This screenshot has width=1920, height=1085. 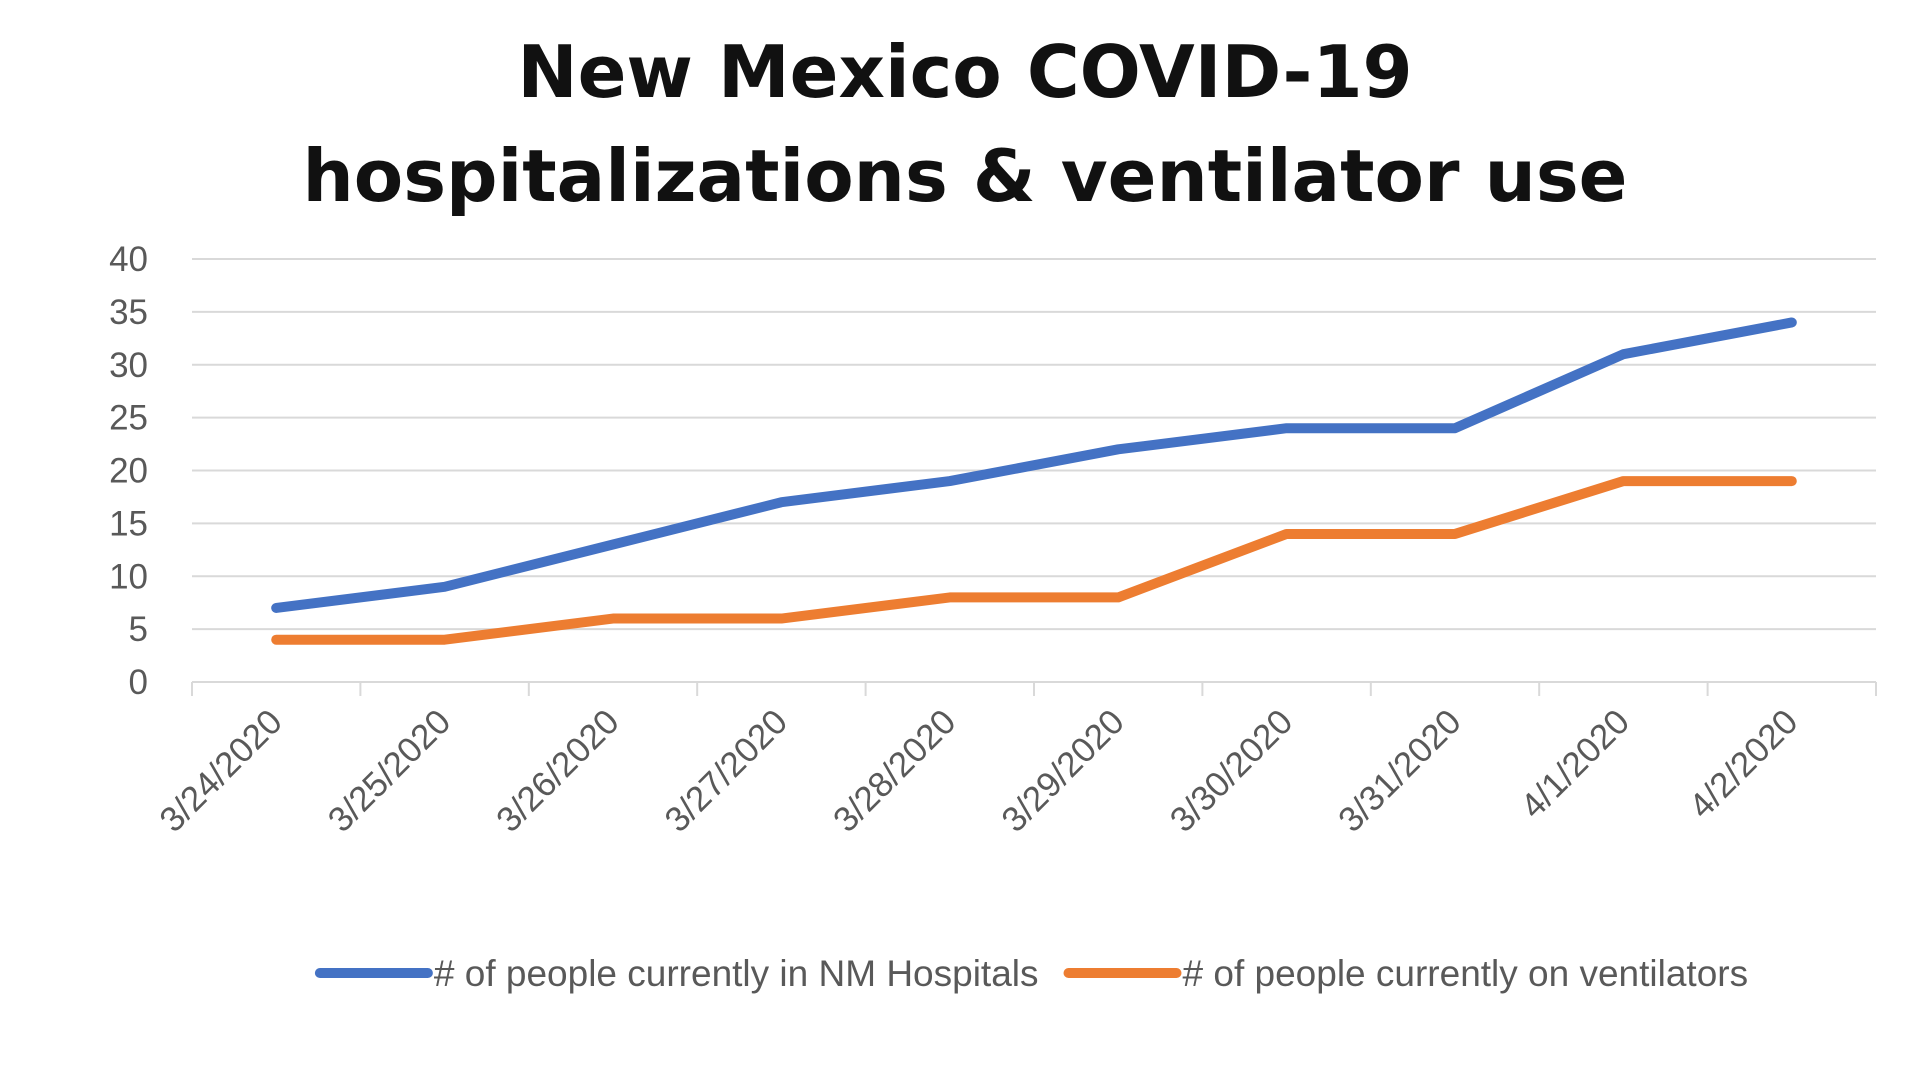 What do you see at coordinates (128, 576) in the screenshot?
I see `y-tick-label: 10` at bounding box center [128, 576].